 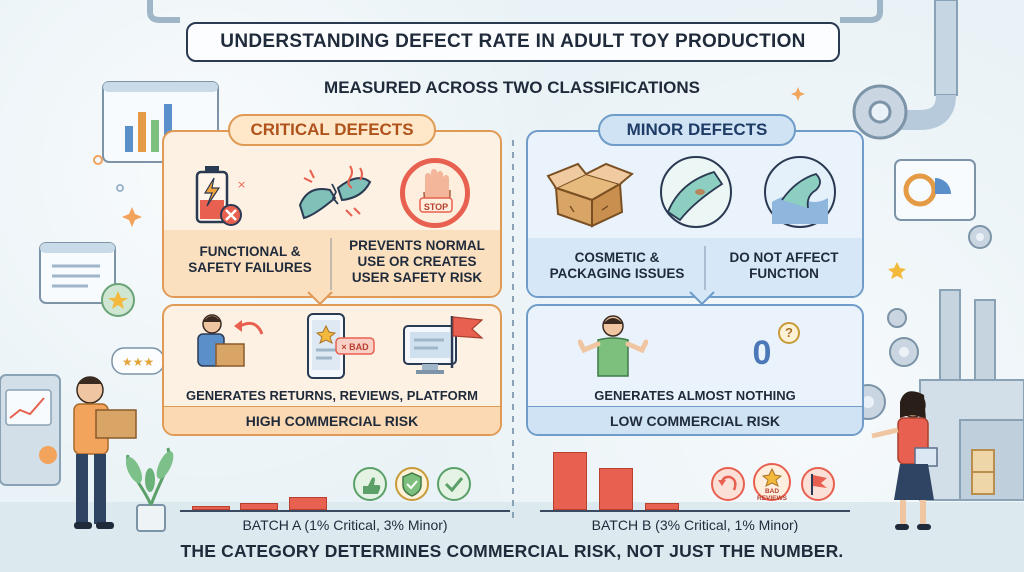 What do you see at coordinates (695, 511) in the screenshot?
I see `batch-b-baseline` at bounding box center [695, 511].